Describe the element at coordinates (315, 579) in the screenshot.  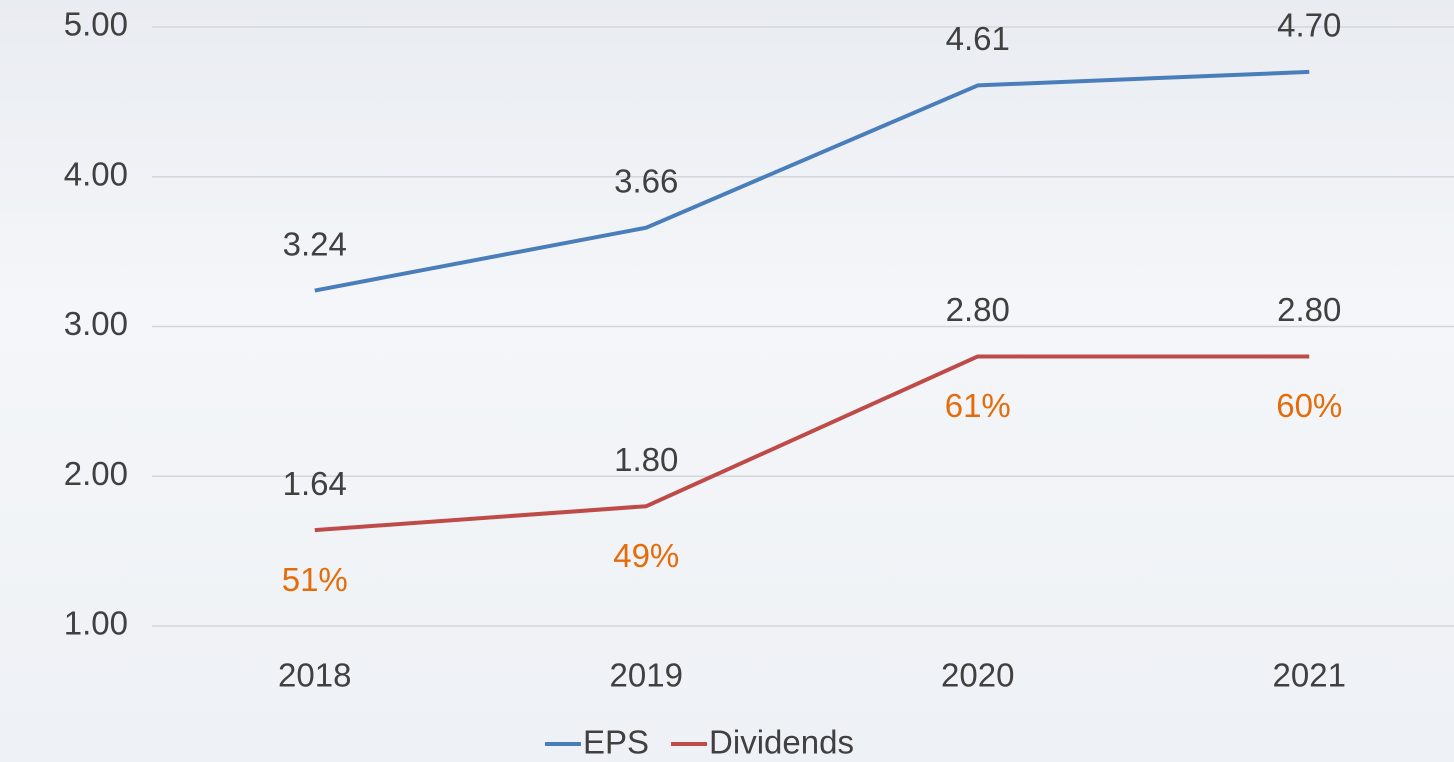
I see `payout-annotation: 51%` at that location.